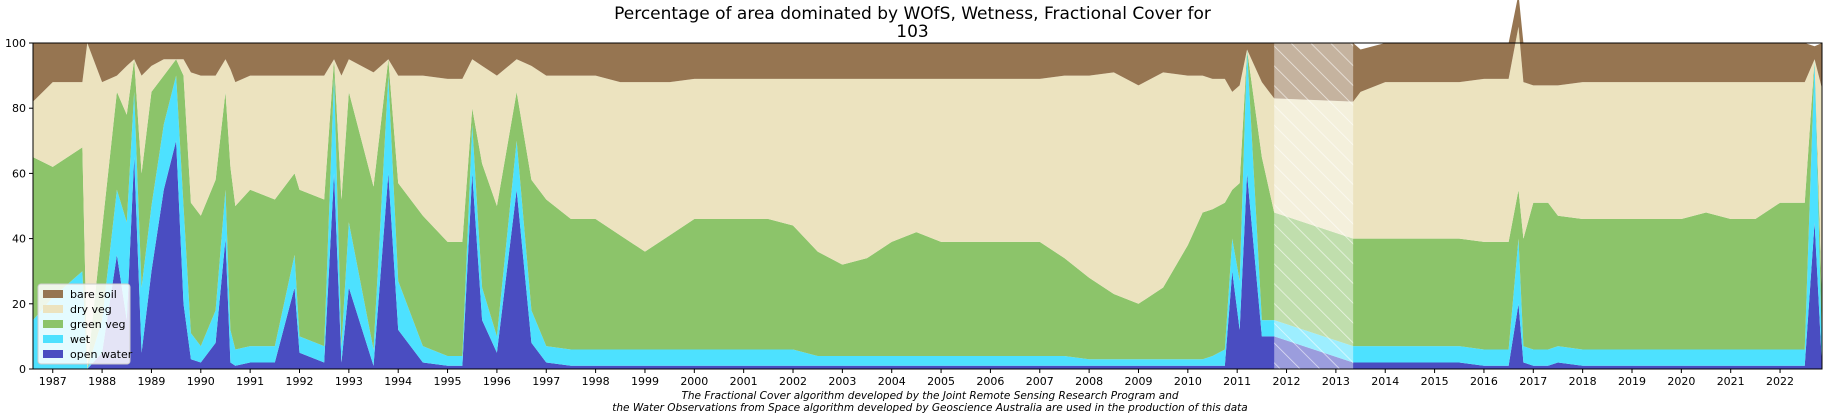  I want to click on x-tick-label: 1995, so click(448, 381).